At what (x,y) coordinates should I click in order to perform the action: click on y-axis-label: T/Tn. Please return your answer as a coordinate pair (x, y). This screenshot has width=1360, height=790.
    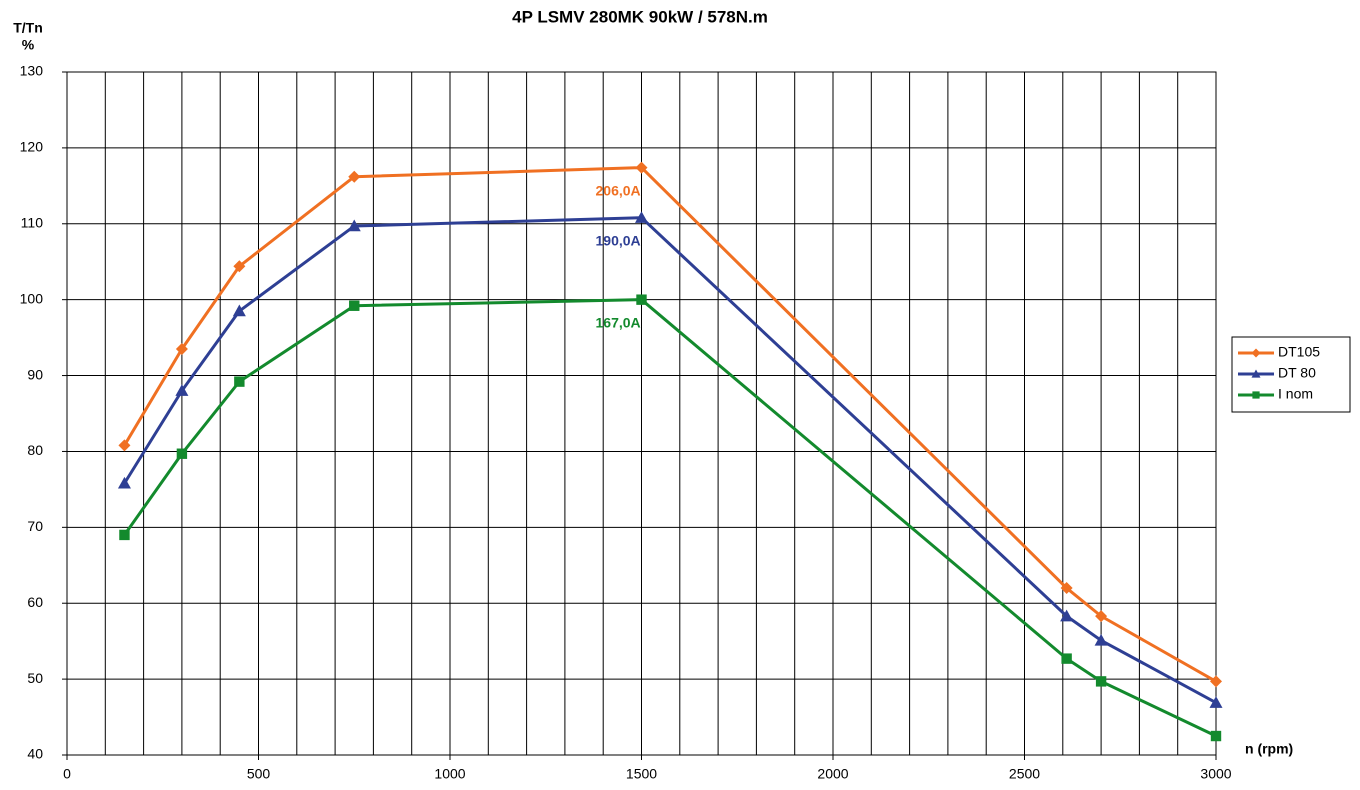
    Looking at the image, I should click on (28, 28).